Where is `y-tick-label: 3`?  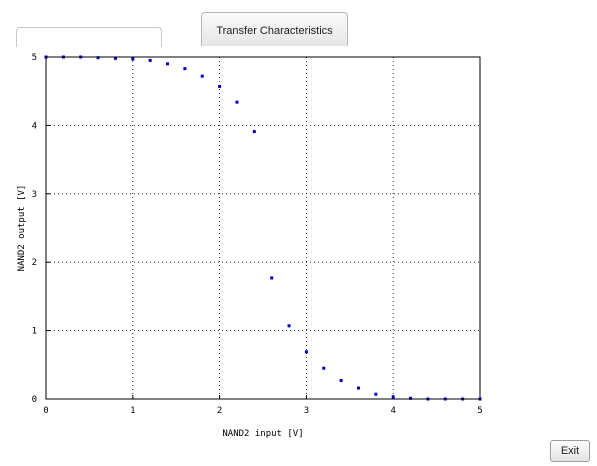
y-tick-label: 3 is located at coordinates (34, 195).